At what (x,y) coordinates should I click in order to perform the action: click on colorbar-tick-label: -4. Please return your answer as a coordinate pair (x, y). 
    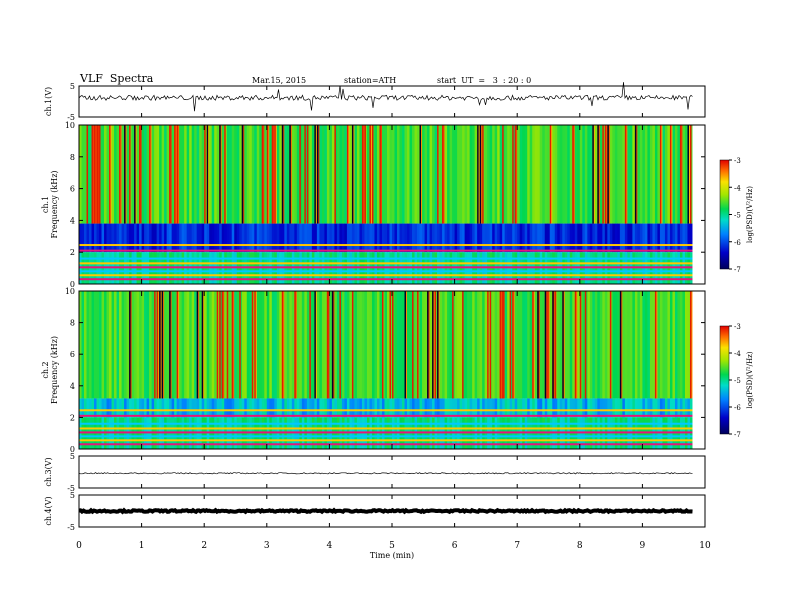
    Looking at the image, I should click on (737, 354).